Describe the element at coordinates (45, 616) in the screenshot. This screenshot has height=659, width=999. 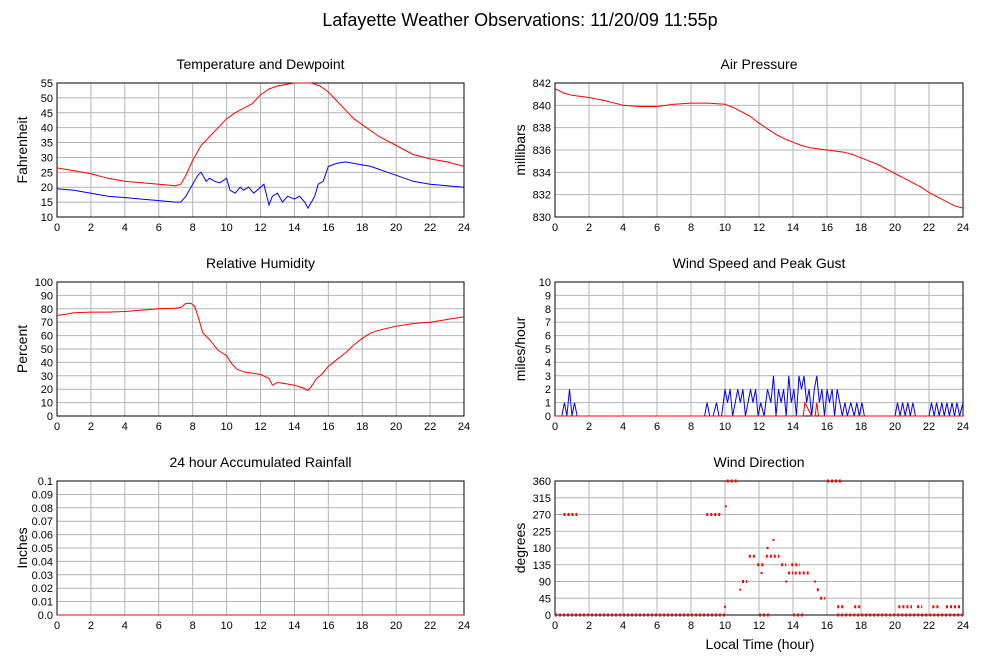
I see `y-tick-label: 0.0` at that location.